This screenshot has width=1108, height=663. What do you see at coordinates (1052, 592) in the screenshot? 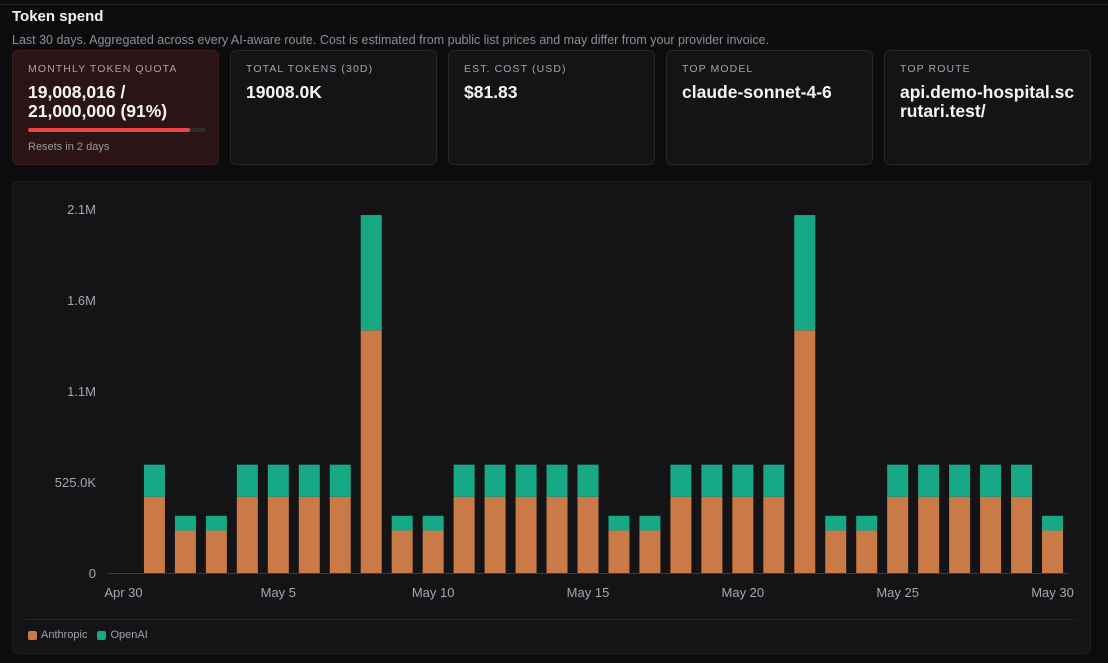
I see `x-tick-label: May 30` at bounding box center [1052, 592].